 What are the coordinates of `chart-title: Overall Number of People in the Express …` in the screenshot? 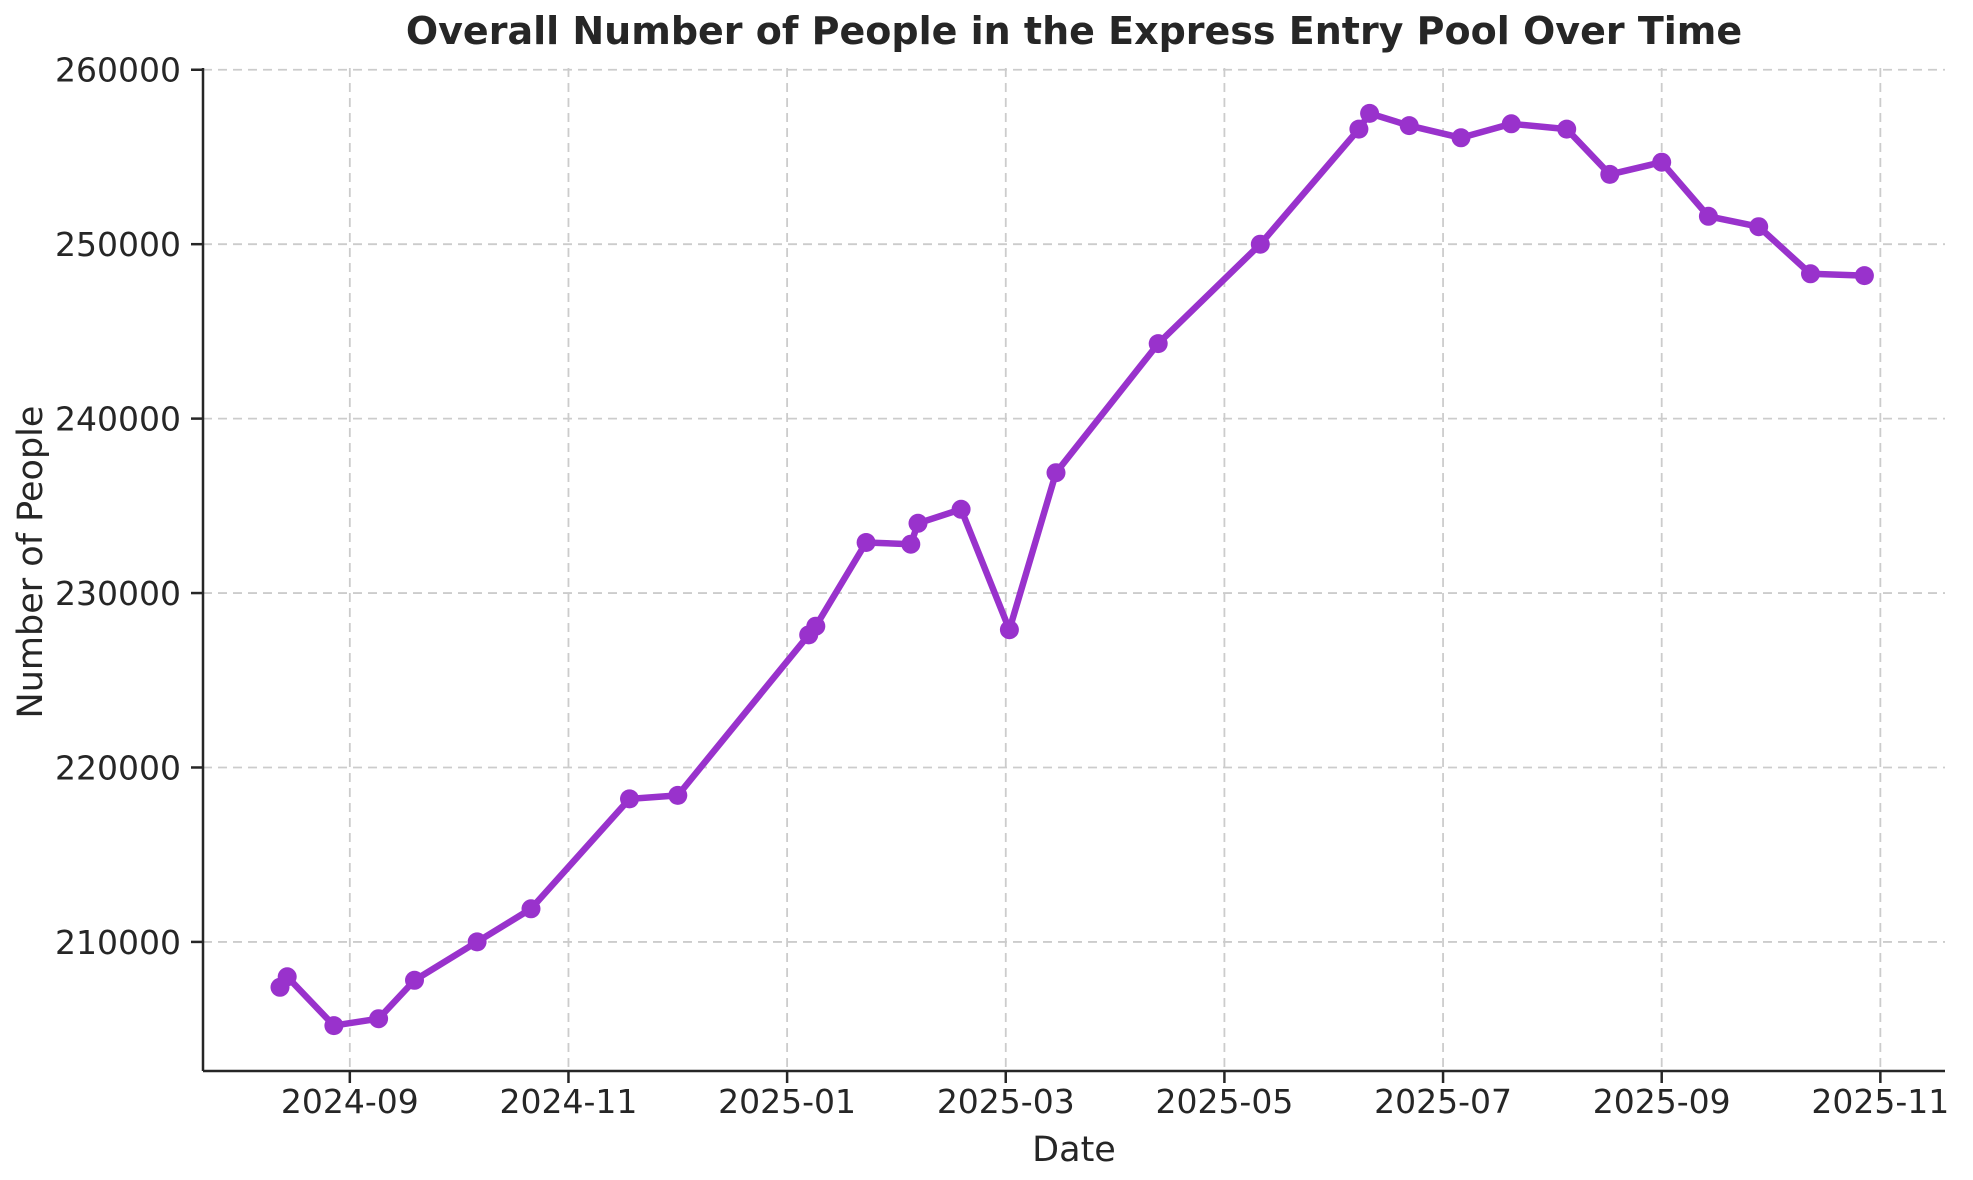 It's located at (1074, 31).